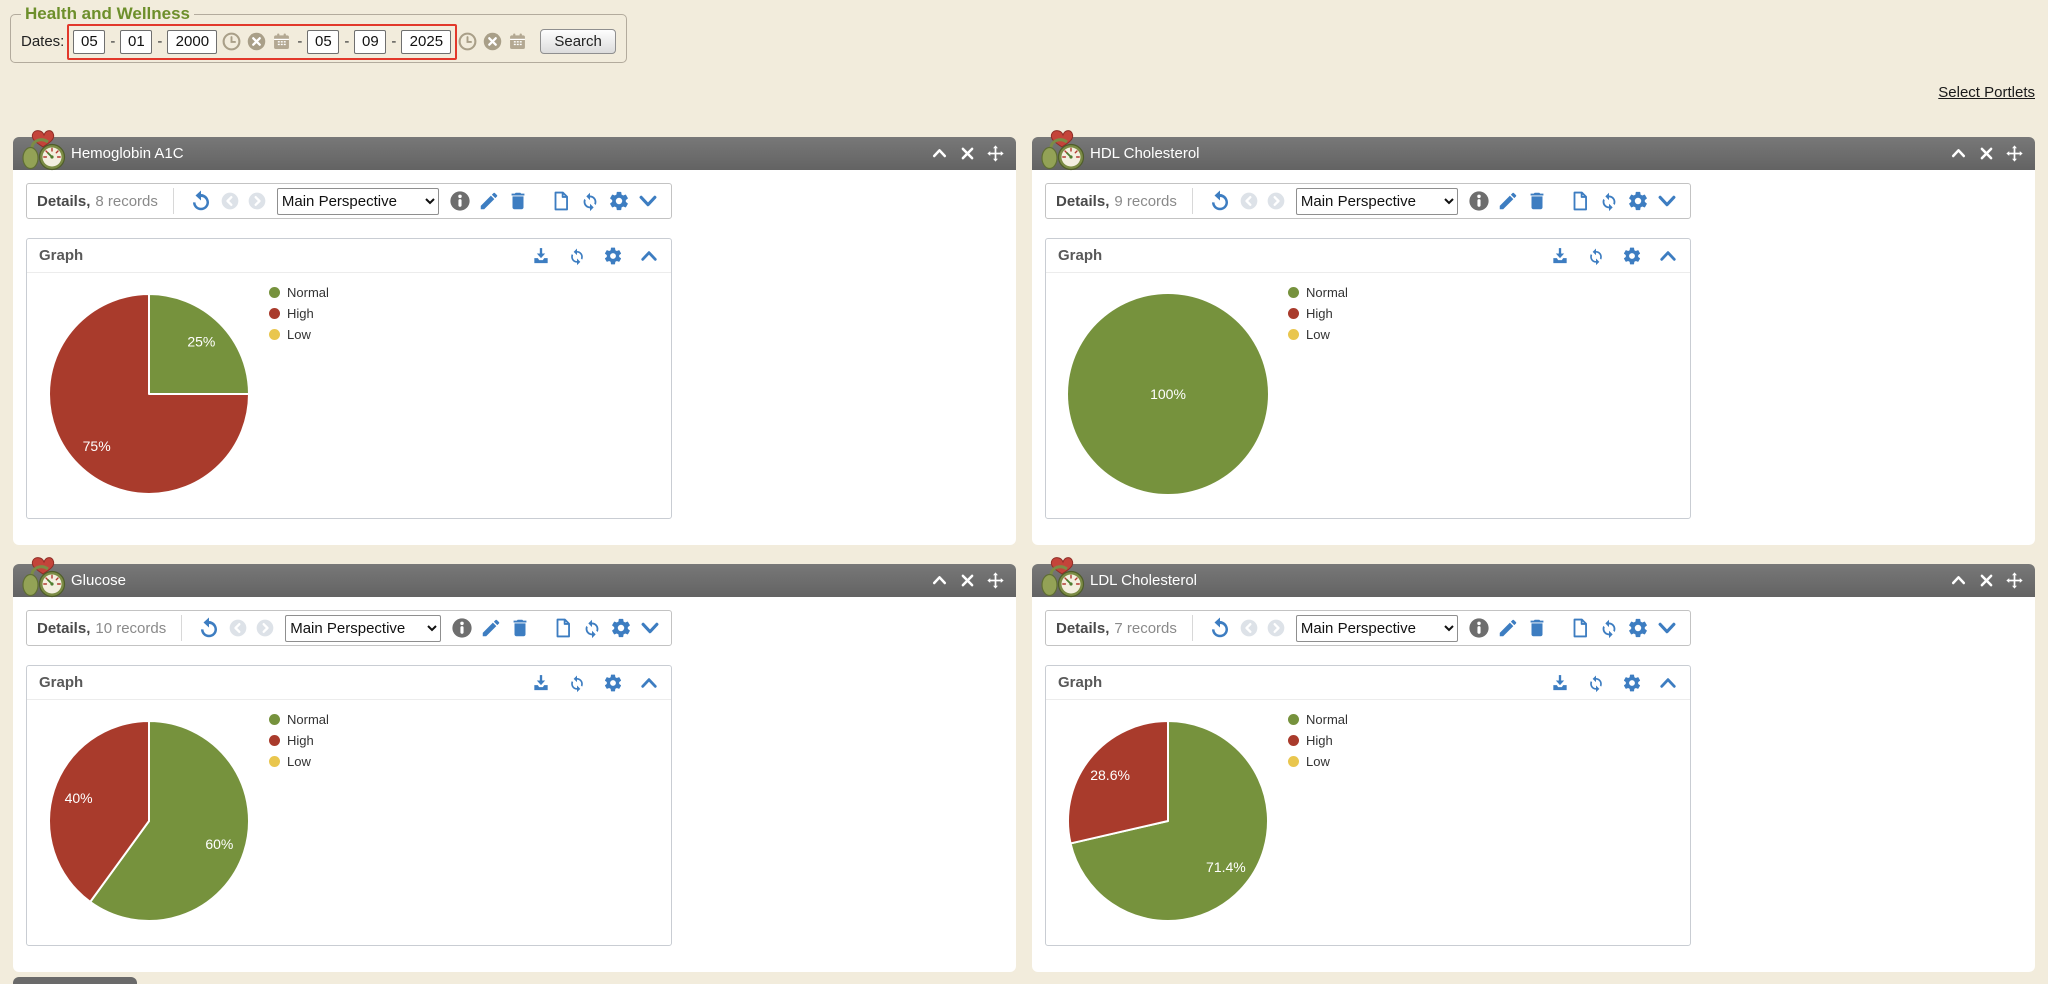 The width and height of the screenshot is (2048, 984). I want to click on to-clock-icon, so click(467, 41).